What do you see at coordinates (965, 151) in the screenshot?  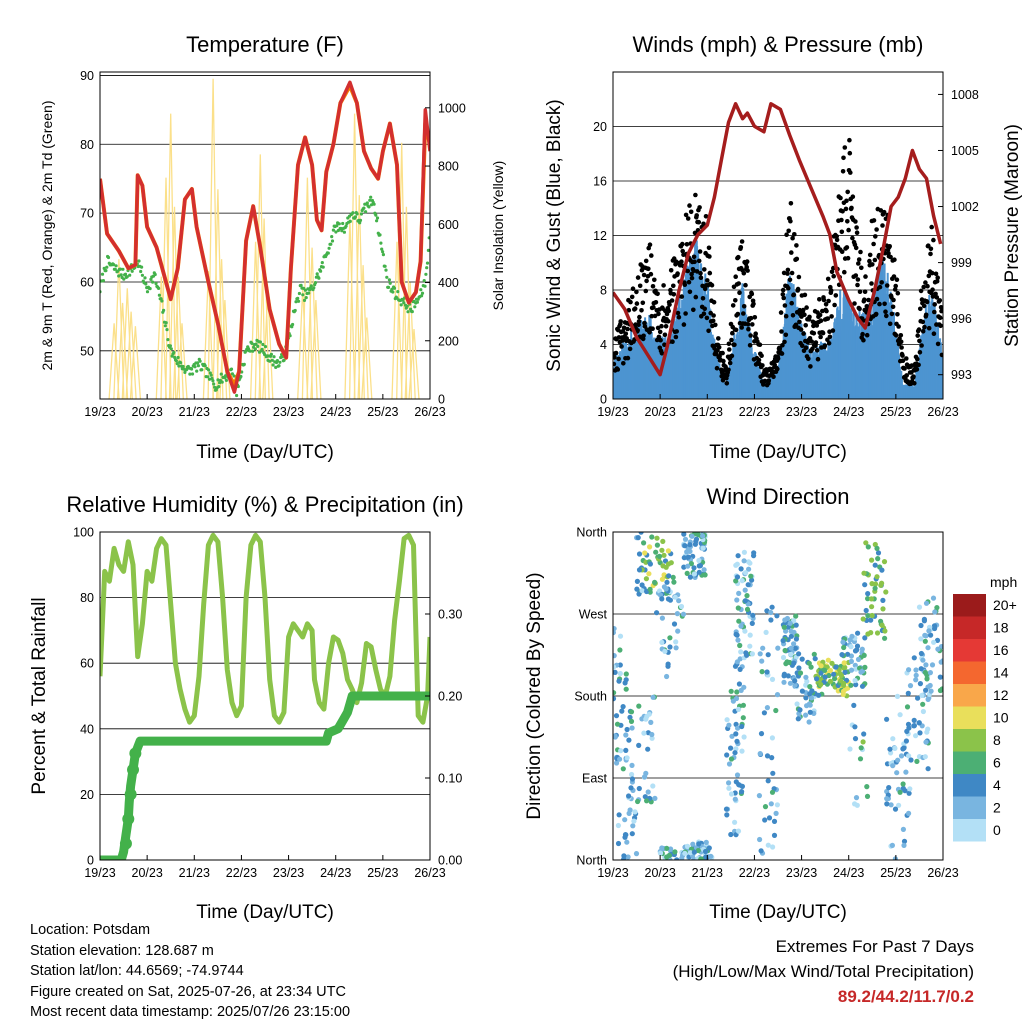 I see `y-right-tick-label: 1005` at bounding box center [965, 151].